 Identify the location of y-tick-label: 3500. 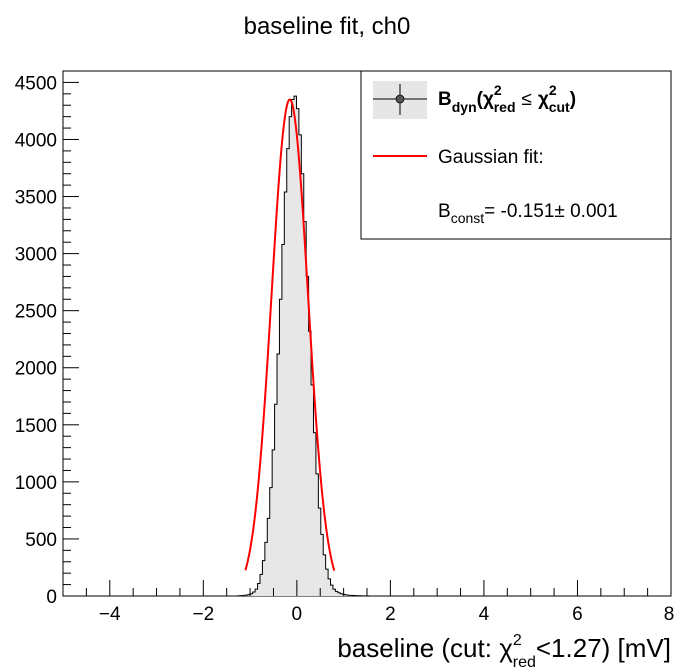
(36, 198).